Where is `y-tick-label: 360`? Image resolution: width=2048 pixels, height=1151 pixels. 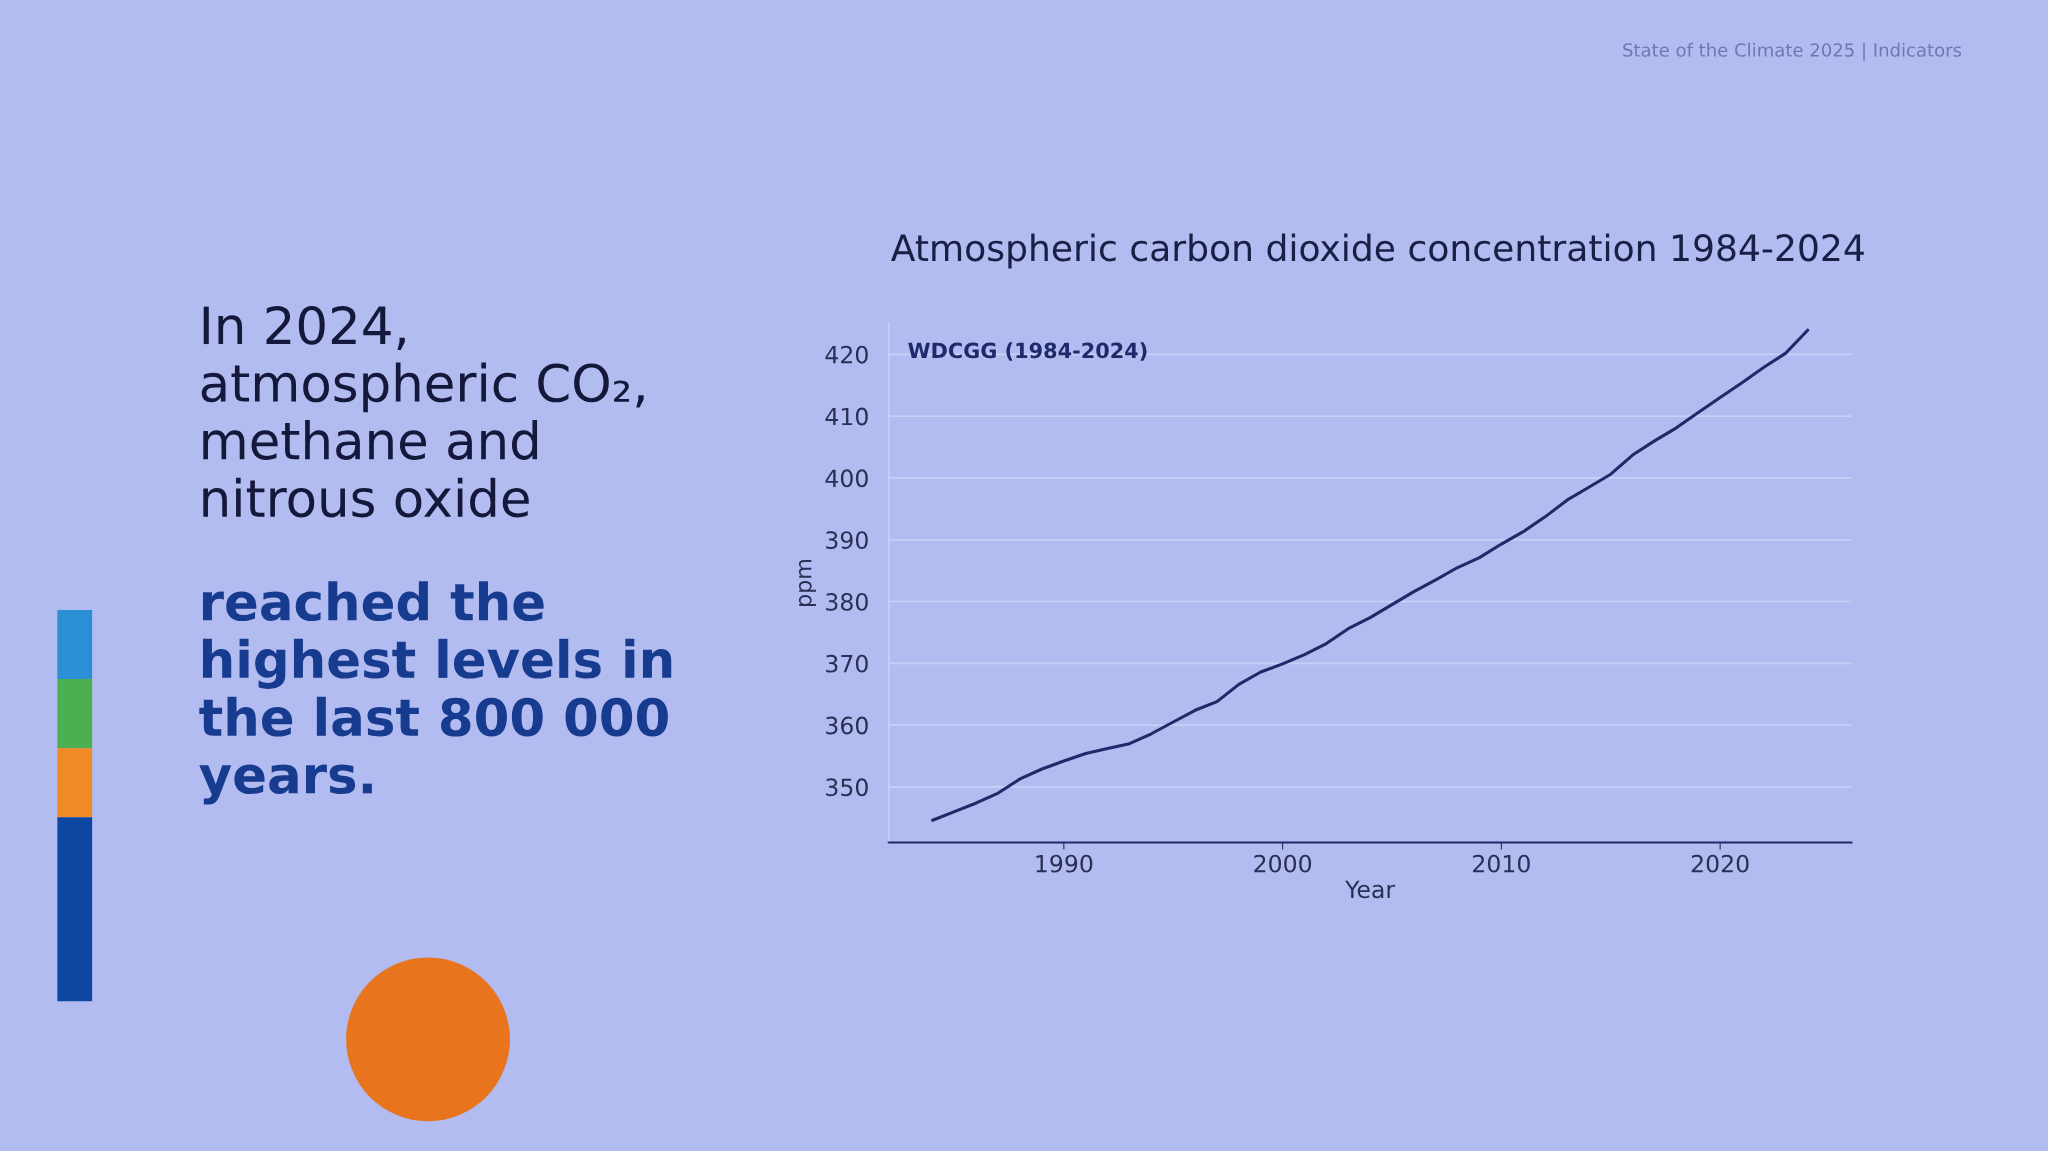 y-tick-label: 360 is located at coordinates (847, 725).